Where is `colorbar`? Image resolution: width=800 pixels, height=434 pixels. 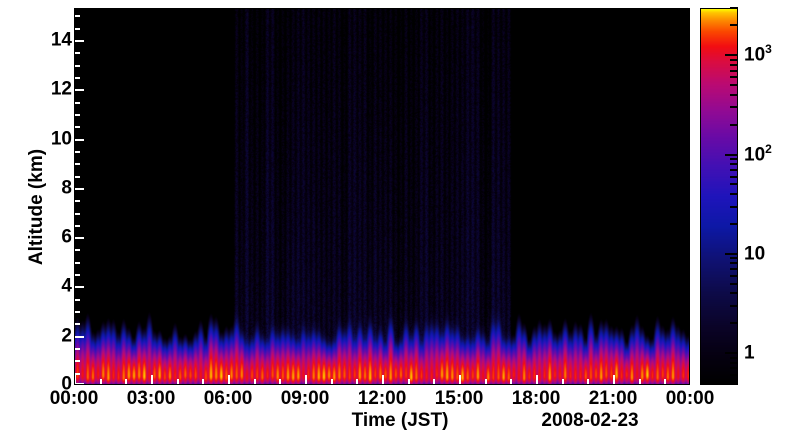 colorbar is located at coordinates (719, 196).